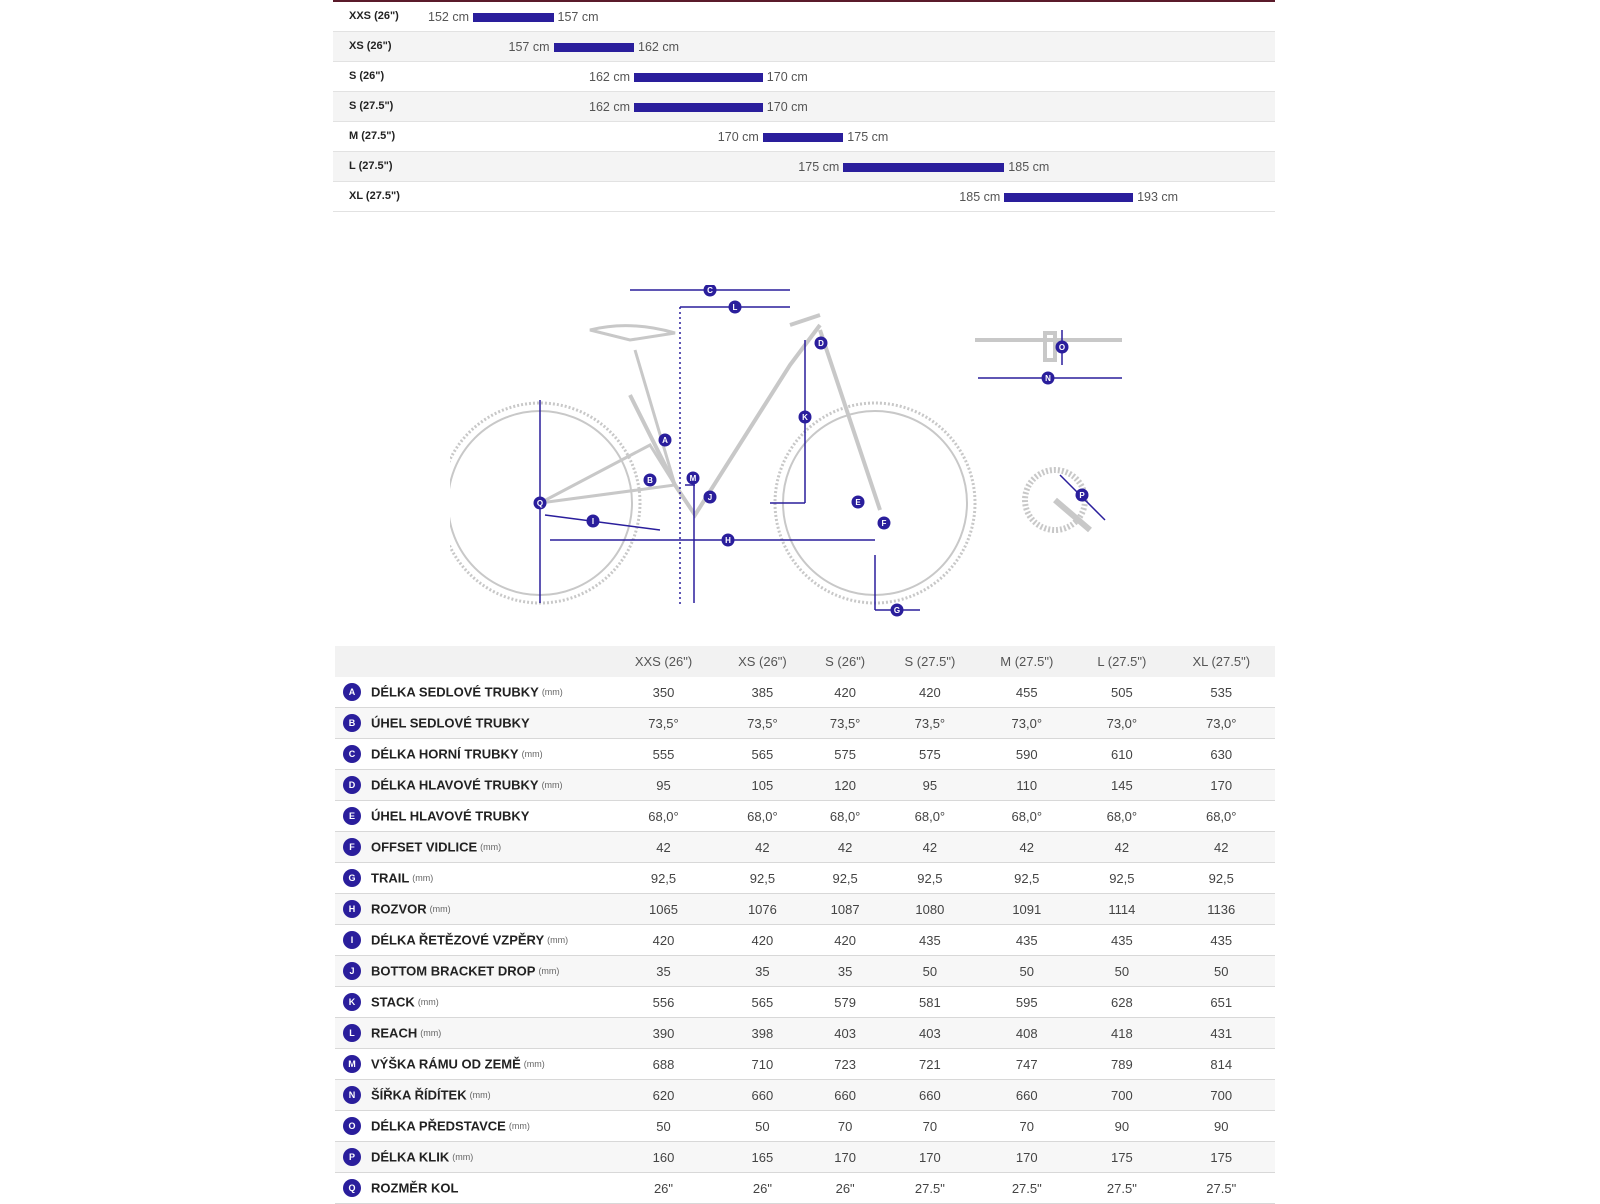 This screenshot has width=1600, height=1204. I want to click on geometry-value: 575, so click(845, 754).